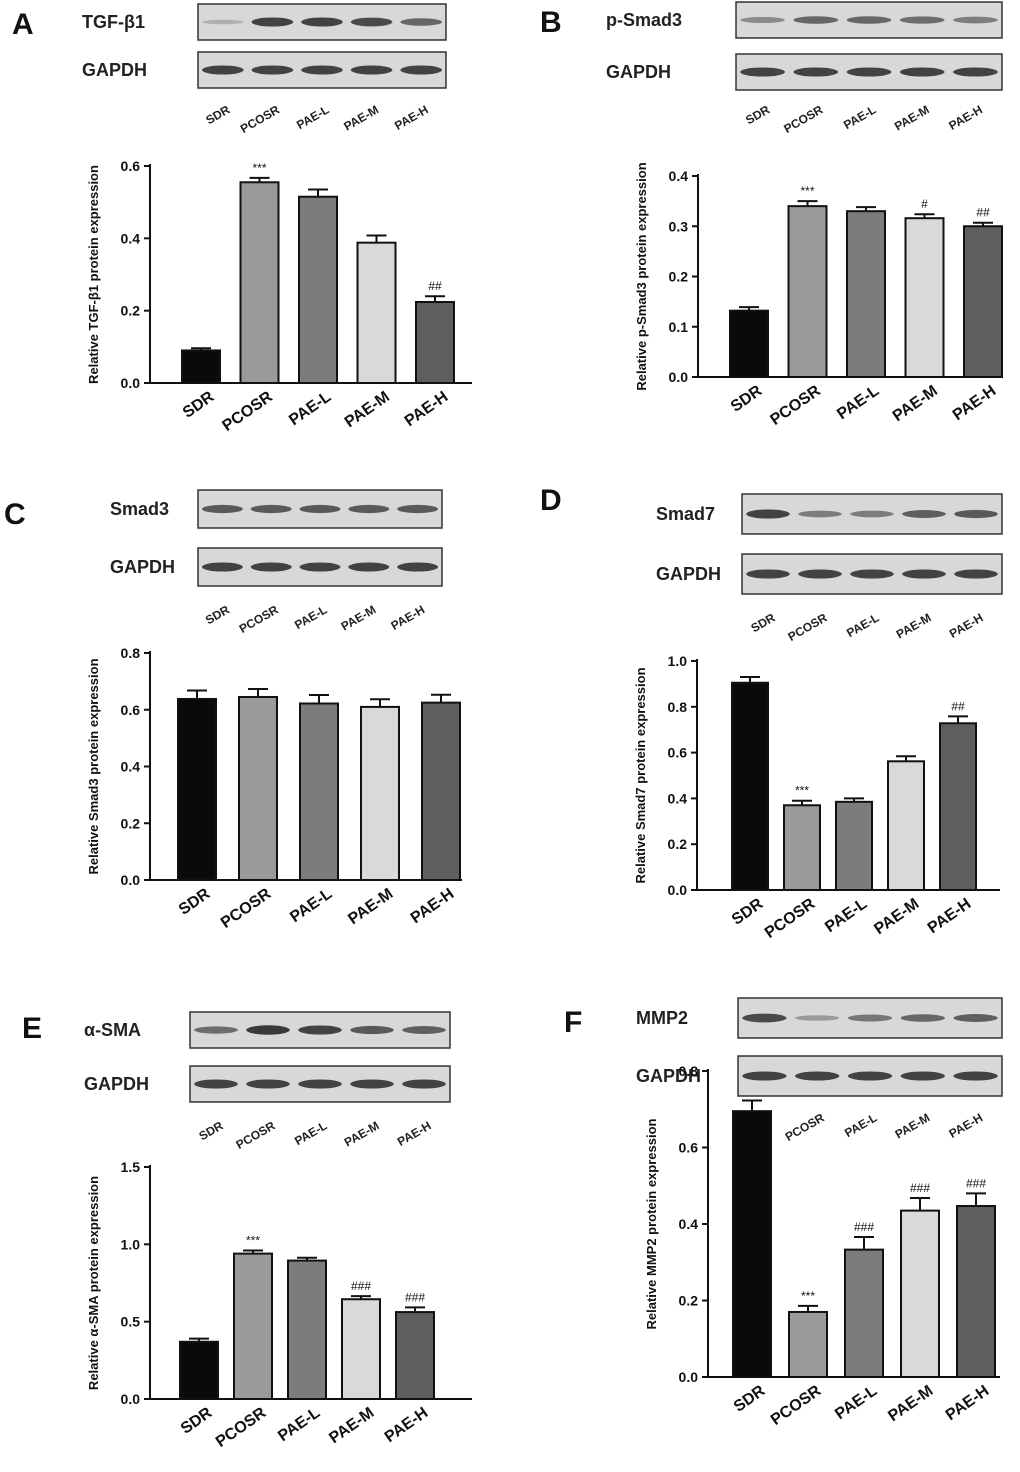 The height and width of the screenshot is (1472, 1020). Describe the element at coordinates (678, 661) in the screenshot. I see `y-tick-label: 1.0` at that location.